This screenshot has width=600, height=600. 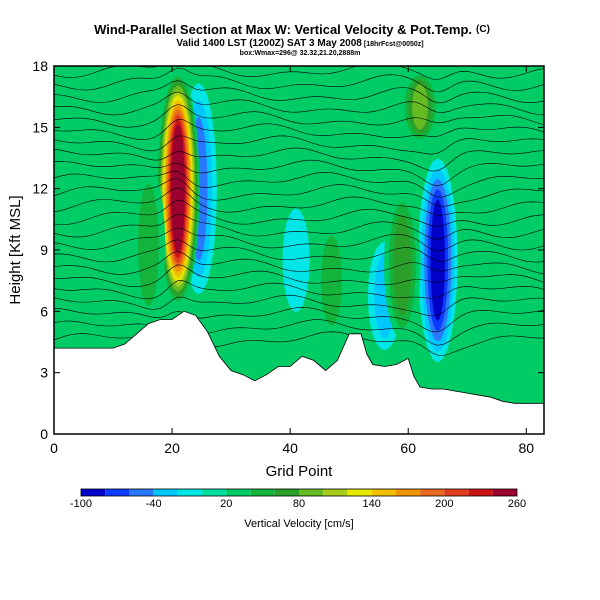 What do you see at coordinates (394, 44) in the screenshot?
I see `forecast-tag: [18hrFcst@0050z]` at bounding box center [394, 44].